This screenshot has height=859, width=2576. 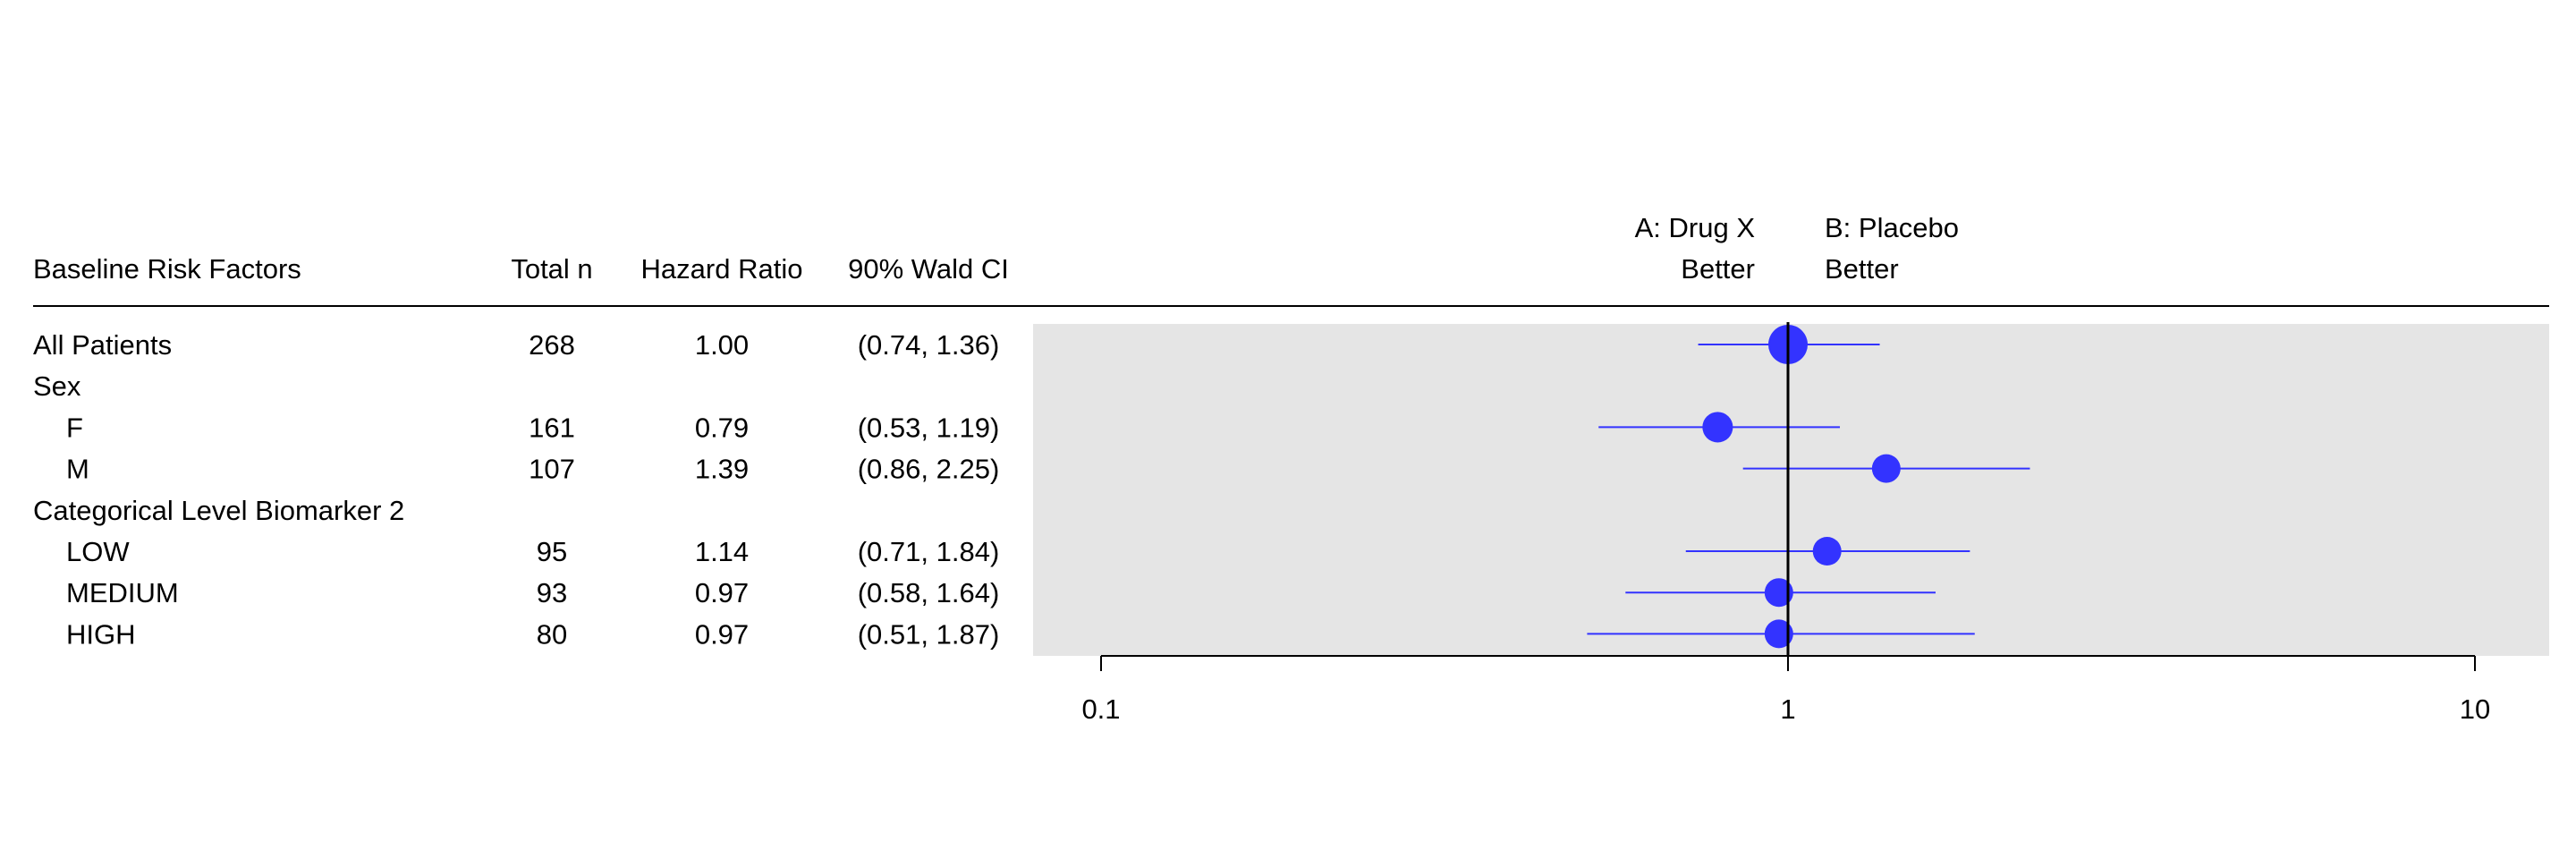 I want to click on row-label: Sex, so click(x=57, y=386).